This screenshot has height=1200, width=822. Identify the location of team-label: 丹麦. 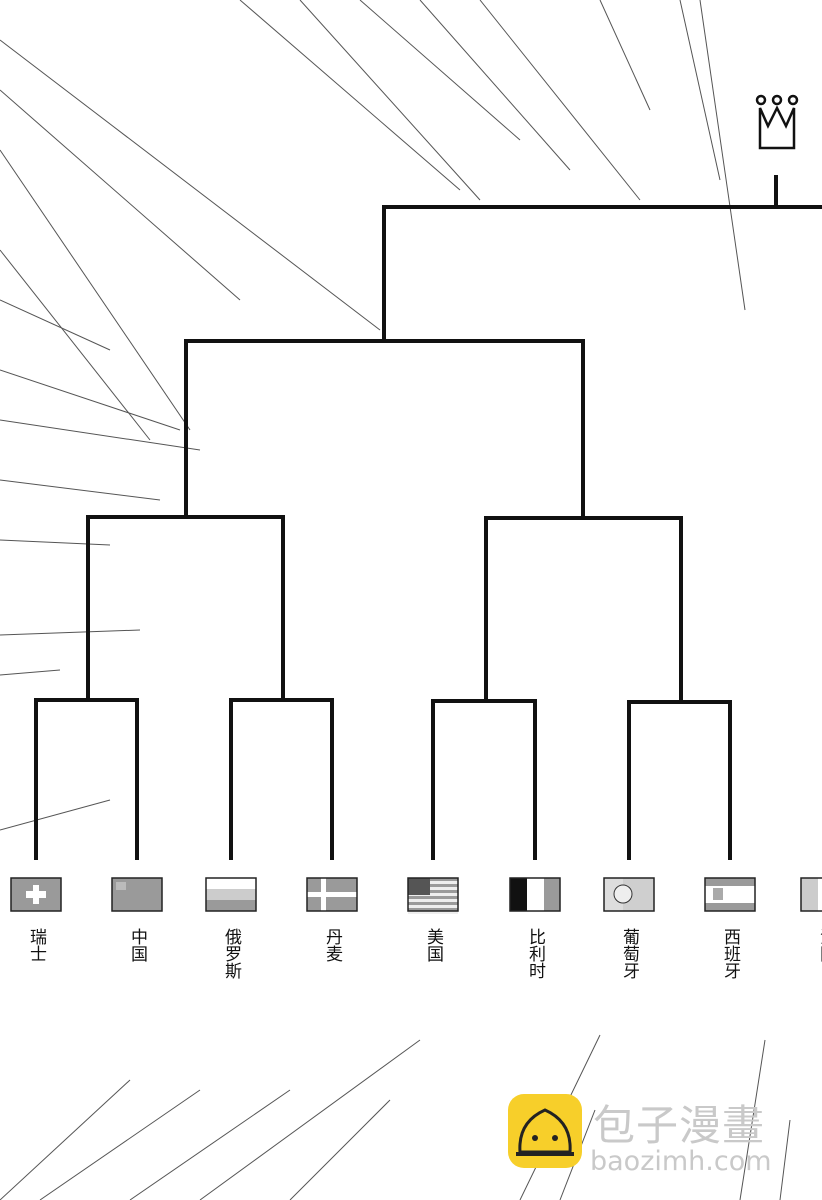
(332, 945).